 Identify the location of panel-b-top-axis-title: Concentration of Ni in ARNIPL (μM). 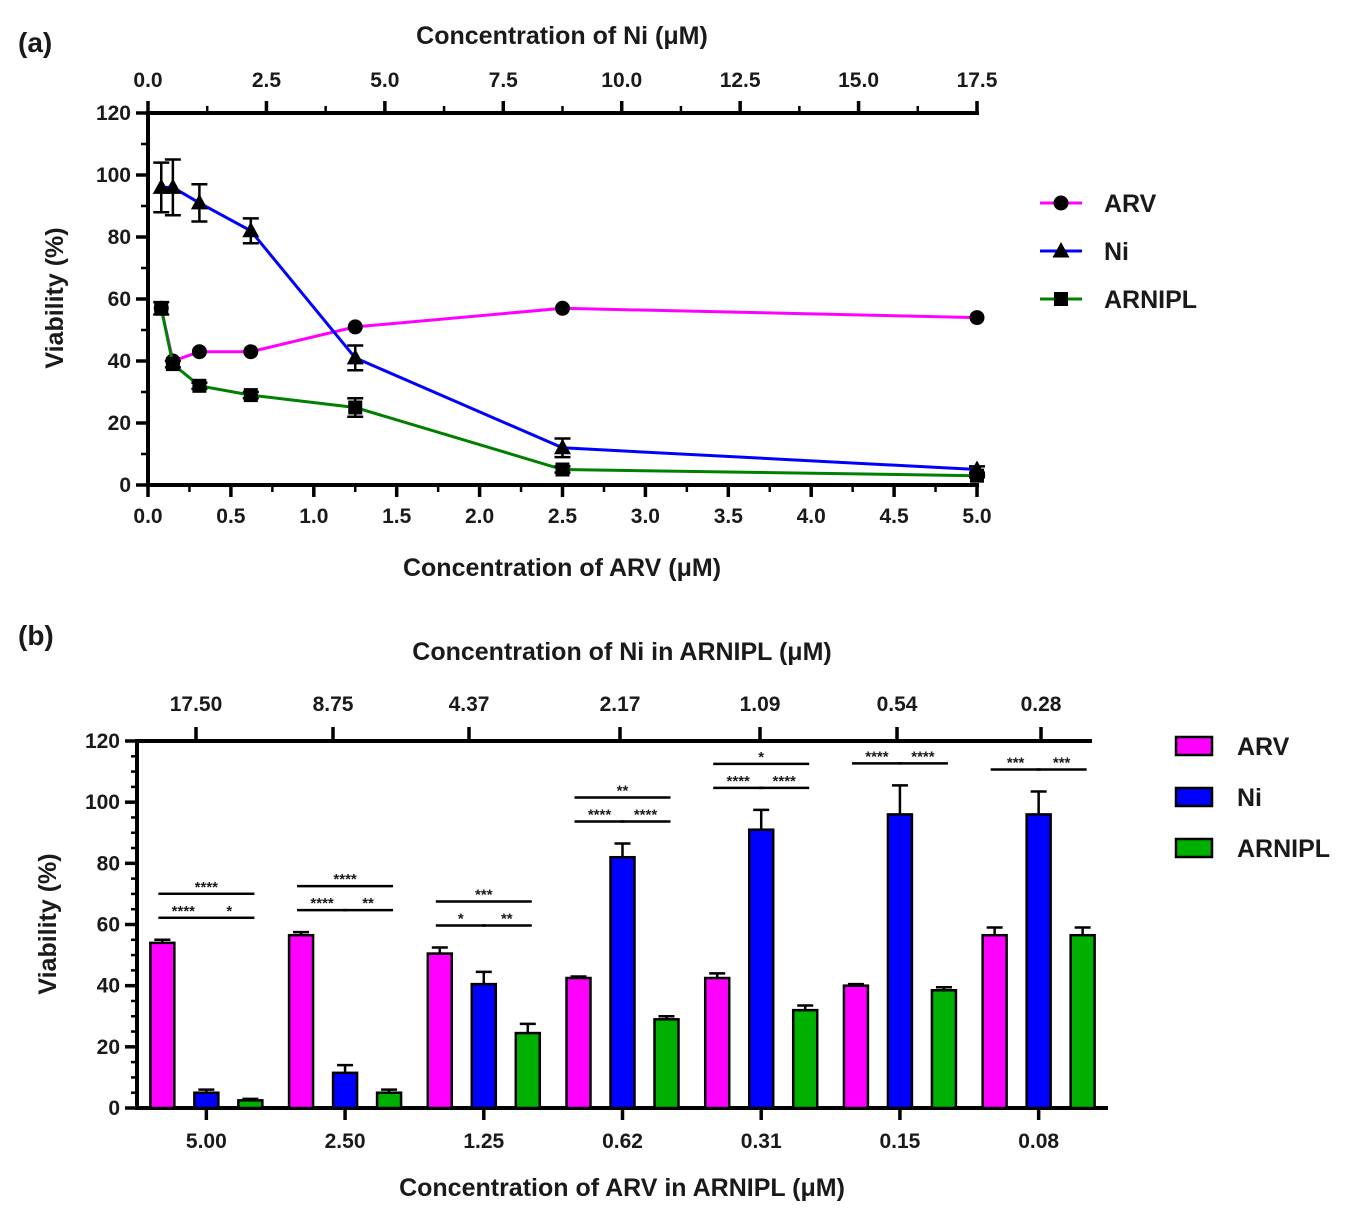
(621, 652).